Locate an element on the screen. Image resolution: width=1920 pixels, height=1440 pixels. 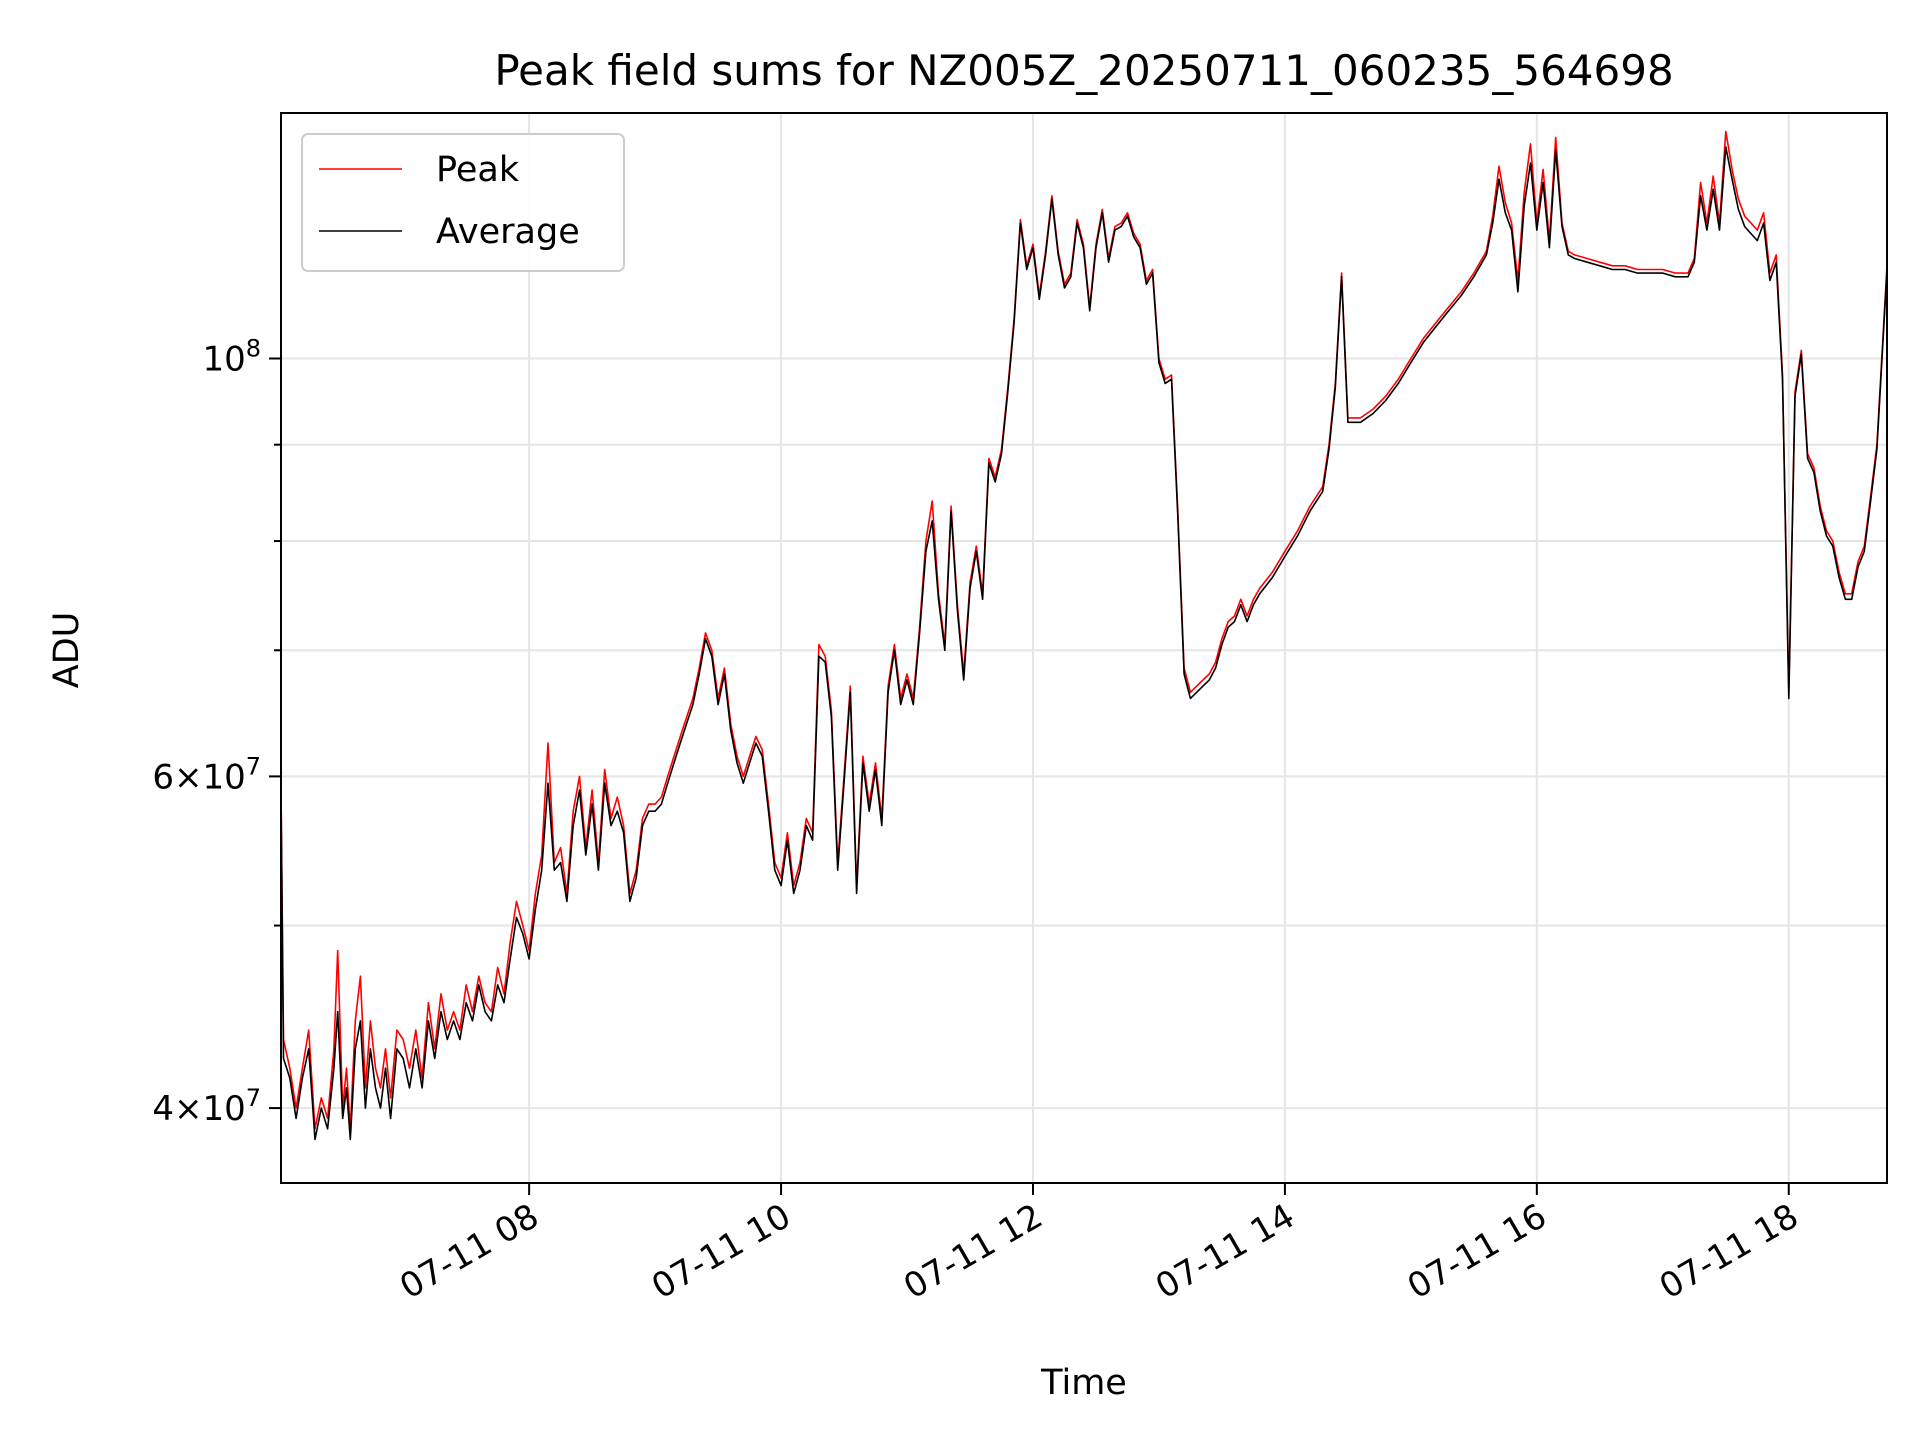
y-axis-label: ADU is located at coordinates (67, 650).